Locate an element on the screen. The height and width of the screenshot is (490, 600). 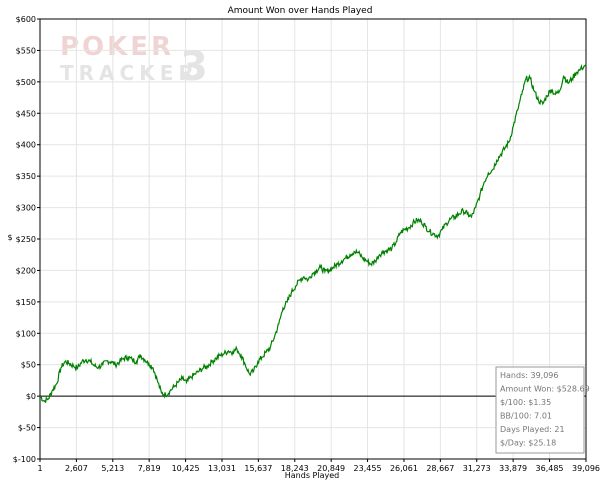
svg-text: POKER is located at coordinates (117, 47).